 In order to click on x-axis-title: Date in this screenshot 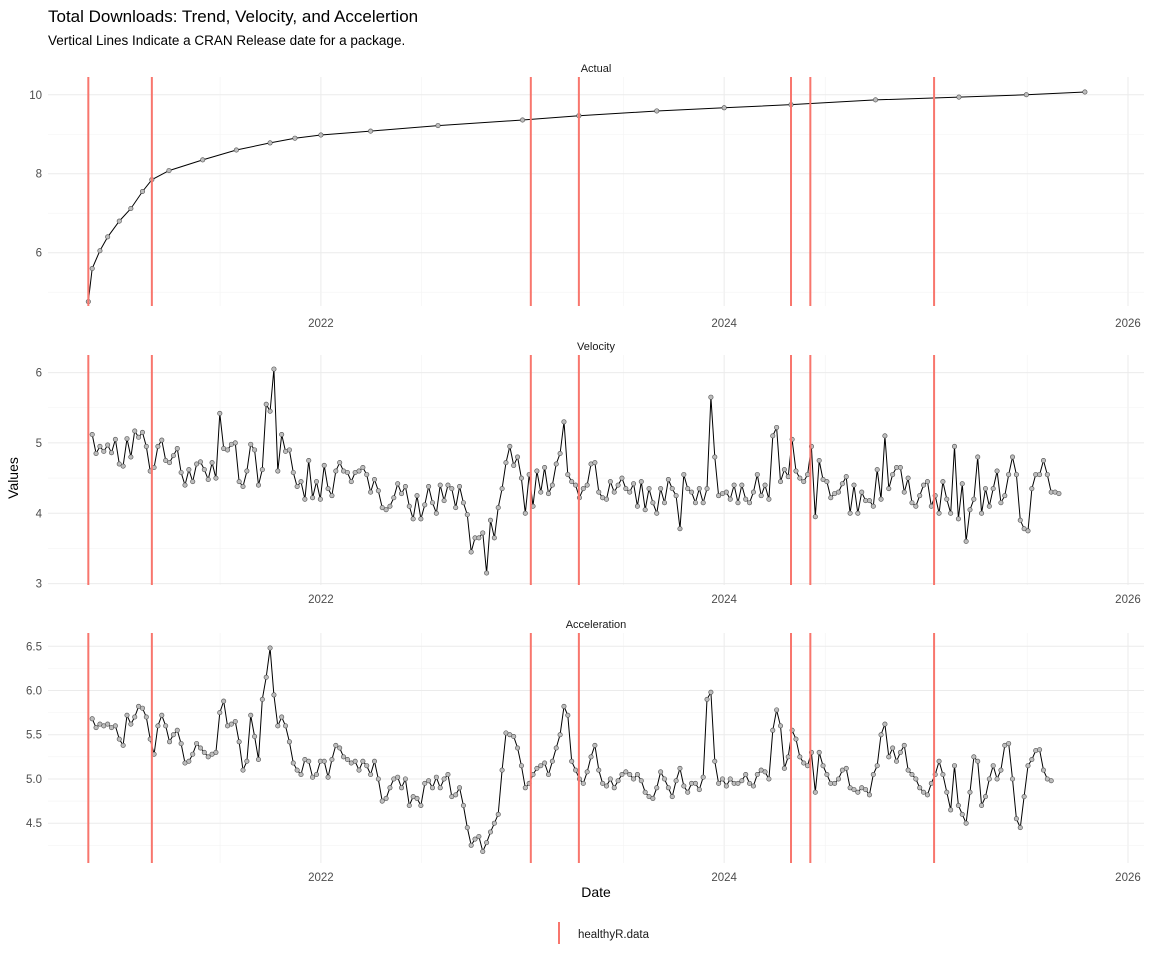, I will do `click(596, 892)`.